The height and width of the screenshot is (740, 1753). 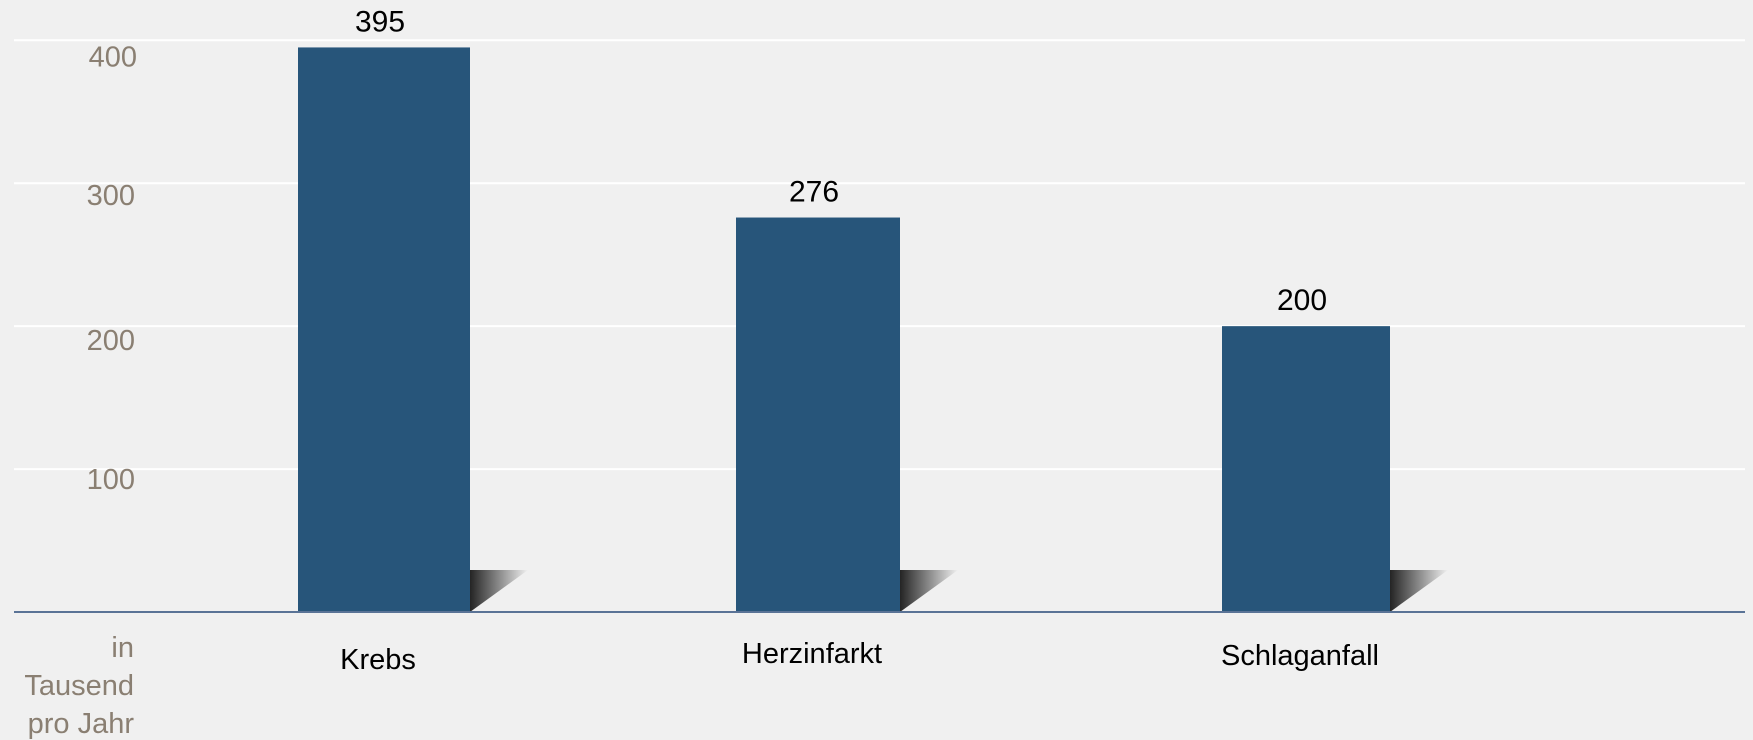 I want to click on category-label: Schlaganfall, so click(x=1300, y=656).